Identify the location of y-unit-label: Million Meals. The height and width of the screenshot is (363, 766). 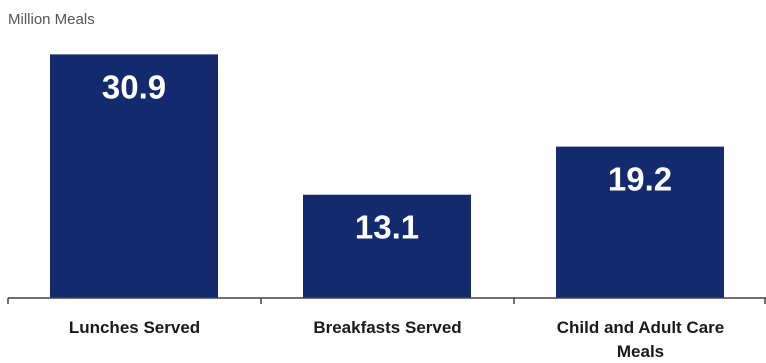
(51, 19).